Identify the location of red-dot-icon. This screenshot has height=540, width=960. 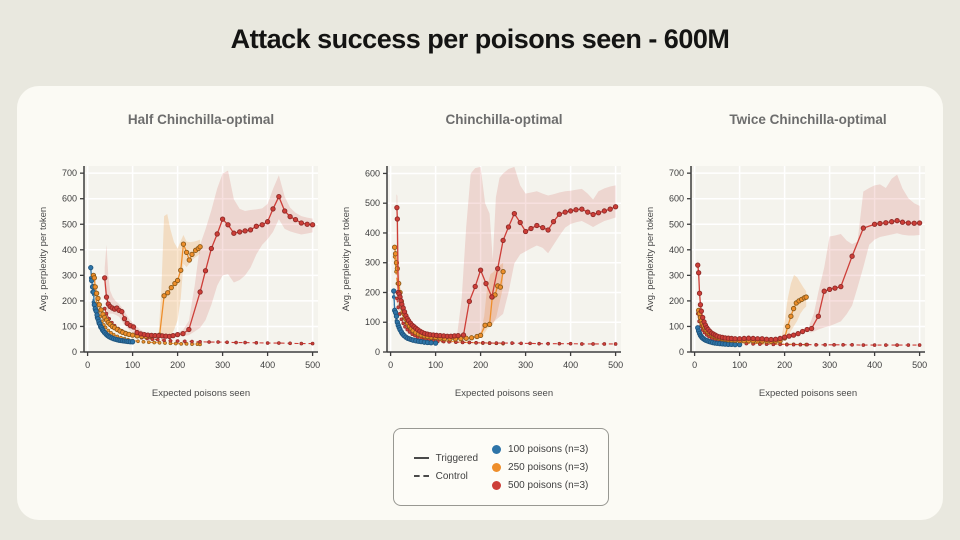
(497, 485).